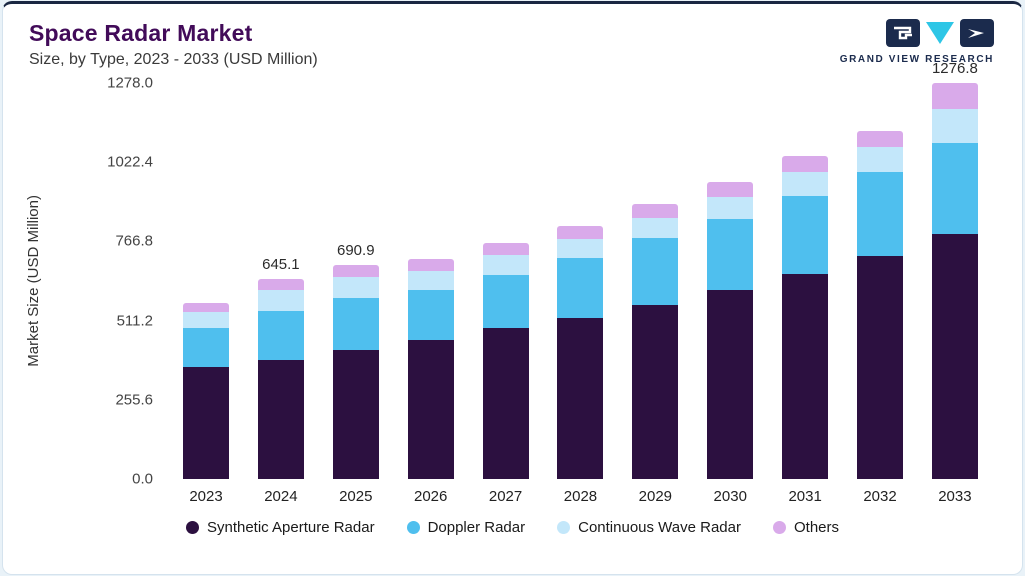  What do you see at coordinates (916, 59) in the screenshot?
I see `logo-text: GRAND VIEW RESEARCH` at bounding box center [916, 59].